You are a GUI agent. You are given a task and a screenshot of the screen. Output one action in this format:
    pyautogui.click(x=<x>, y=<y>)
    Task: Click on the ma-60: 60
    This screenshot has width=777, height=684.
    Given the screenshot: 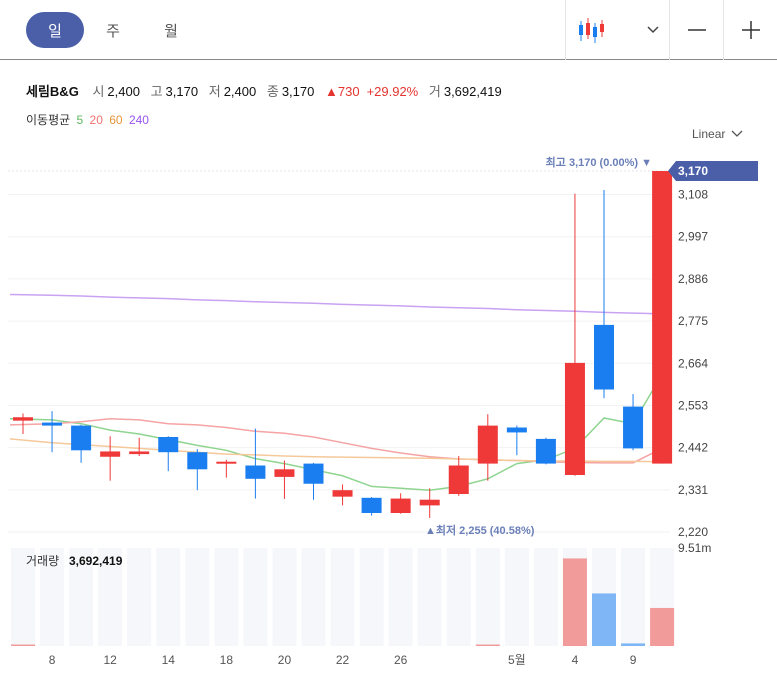 What is the action you would take?
    pyautogui.click(x=116, y=120)
    